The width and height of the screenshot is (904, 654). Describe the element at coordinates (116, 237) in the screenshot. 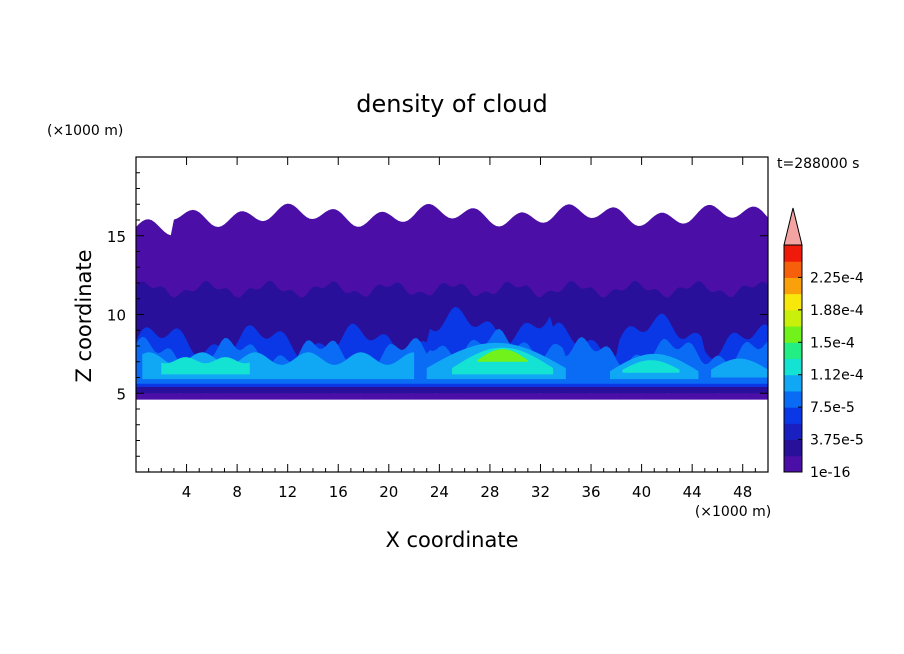

I see `y-tick-label: 15` at that location.